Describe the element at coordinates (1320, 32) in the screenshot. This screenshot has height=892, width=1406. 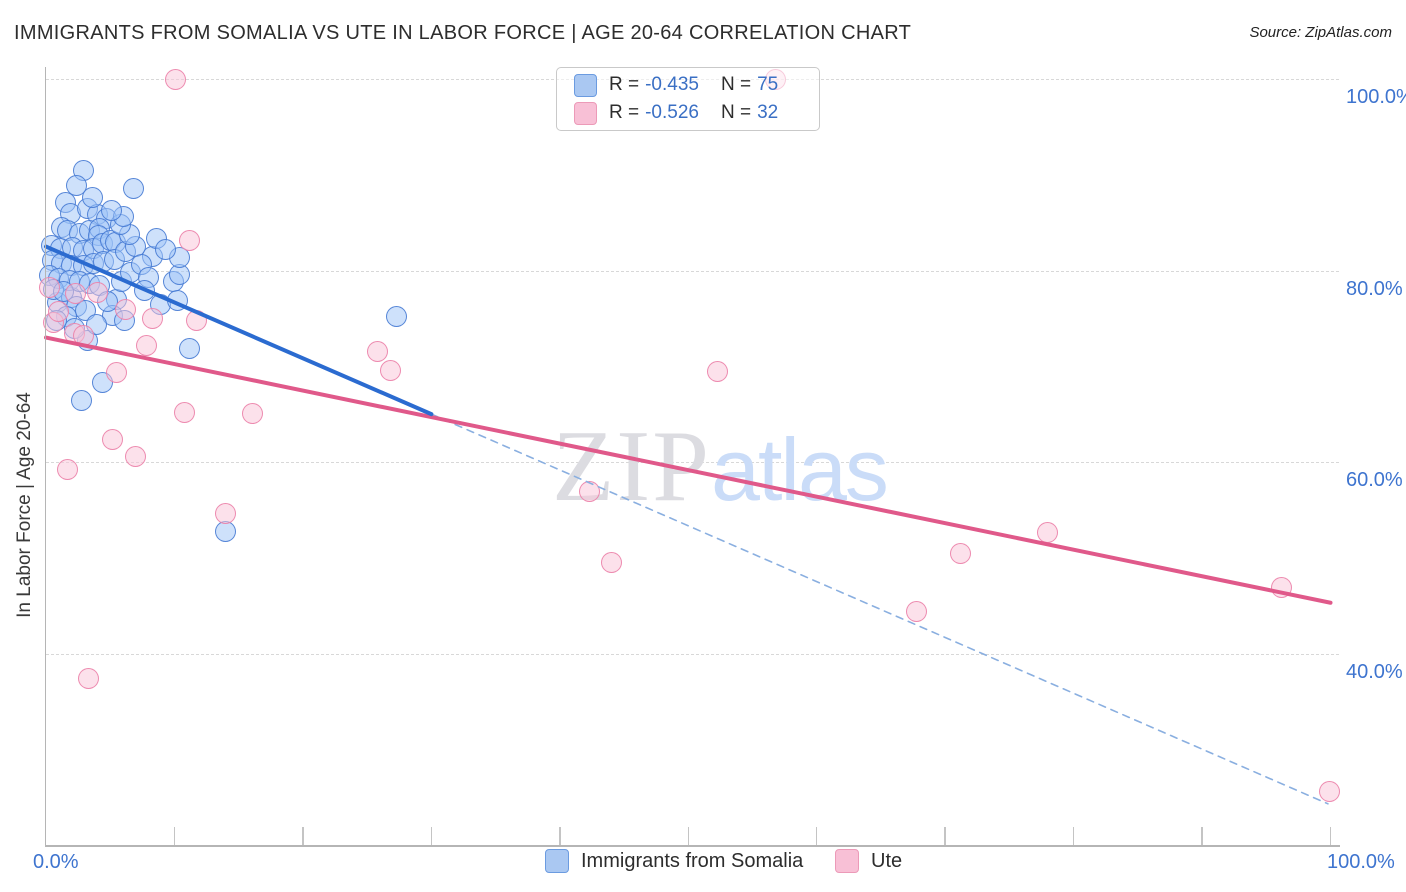
I see `source-link: Source: ZipAtlas.com` at that location.